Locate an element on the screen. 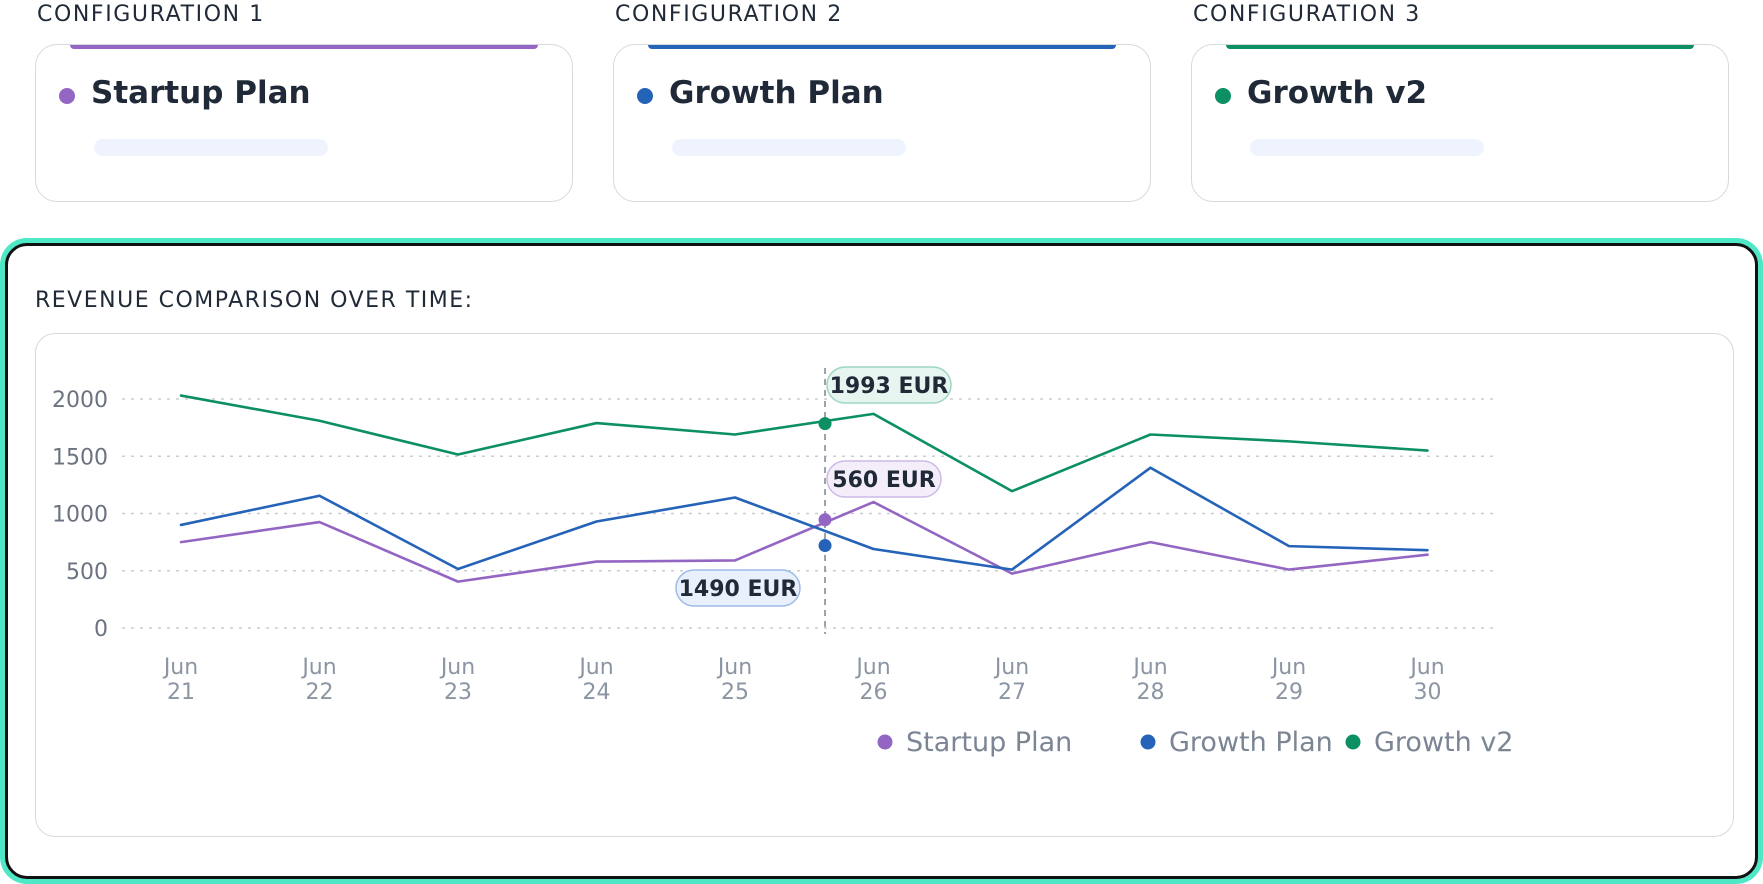  revenue-comparison-title: REVENUE COMPARISON OVER TIME: is located at coordinates (254, 300).